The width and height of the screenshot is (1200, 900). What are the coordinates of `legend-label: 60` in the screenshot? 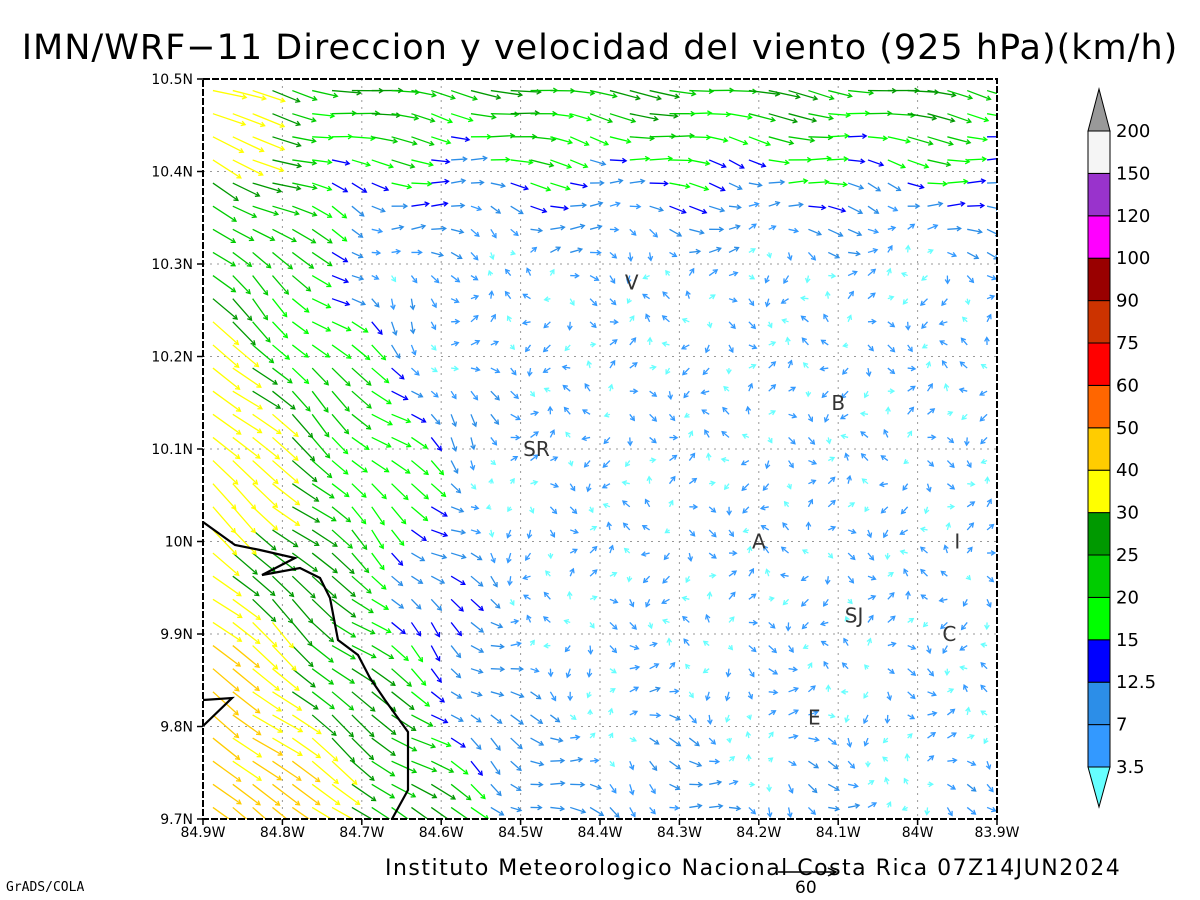 It's located at (1127, 385).